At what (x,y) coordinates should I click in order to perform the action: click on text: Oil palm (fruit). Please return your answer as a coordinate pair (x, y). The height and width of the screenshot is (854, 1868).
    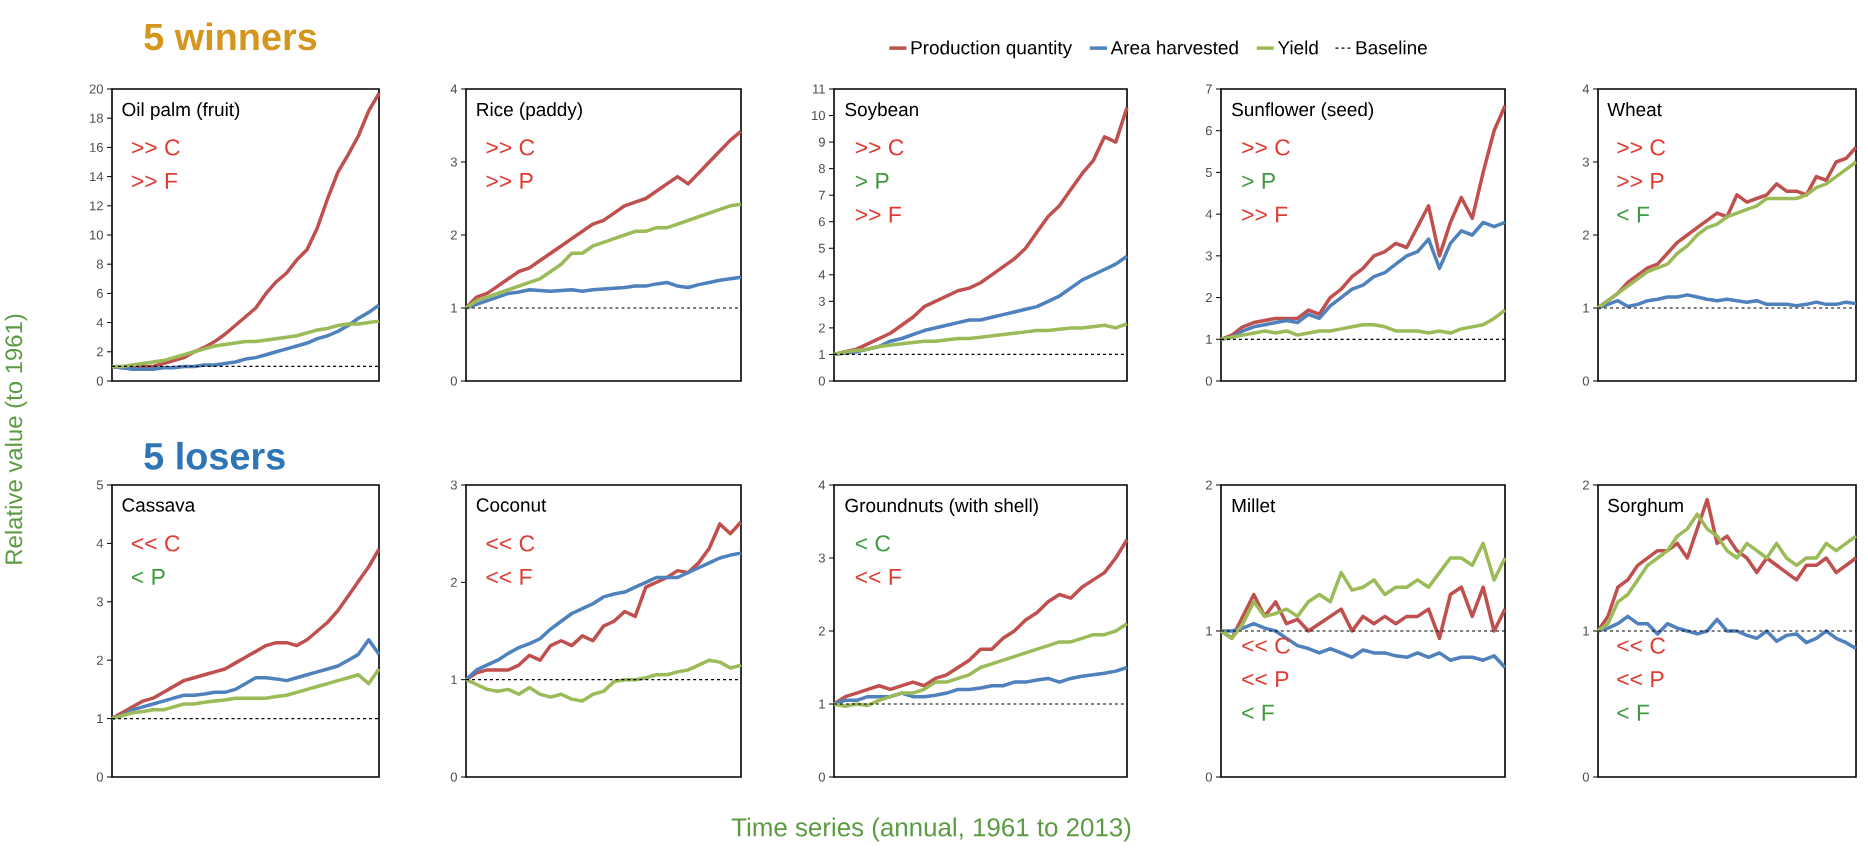
    Looking at the image, I should click on (181, 111).